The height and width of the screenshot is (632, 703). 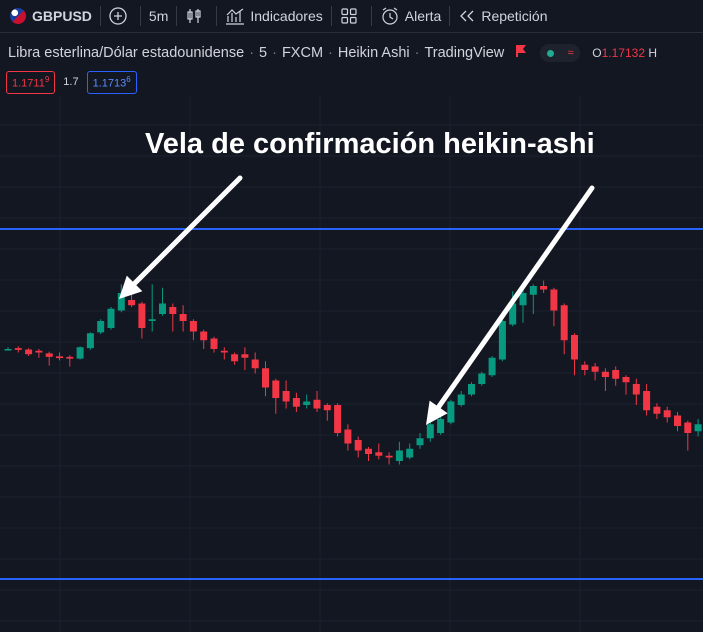 I want to click on ohlc-open-label: O, so click(x=597, y=53).